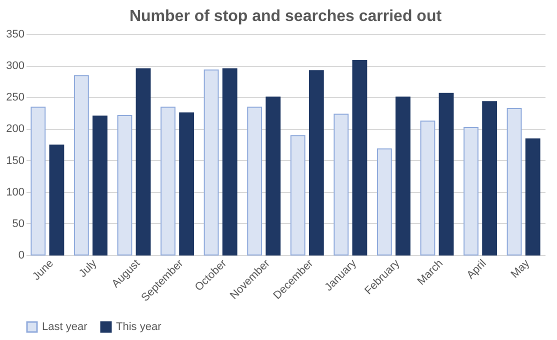 The width and height of the screenshot is (557, 340). I want to click on y-tick-label: 200, so click(15, 129).